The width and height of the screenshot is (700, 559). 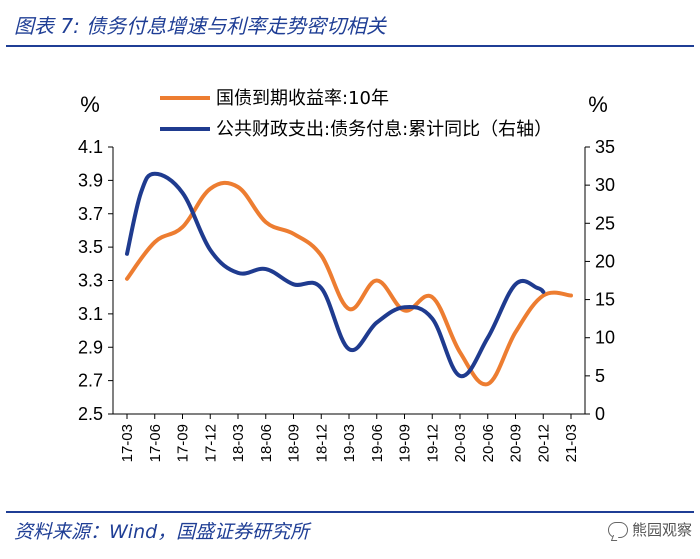 What do you see at coordinates (350, 46) in the screenshot?
I see `title-rule` at bounding box center [350, 46].